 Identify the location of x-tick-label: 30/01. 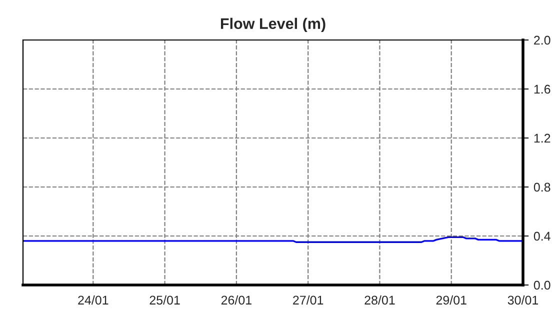
(523, 300).